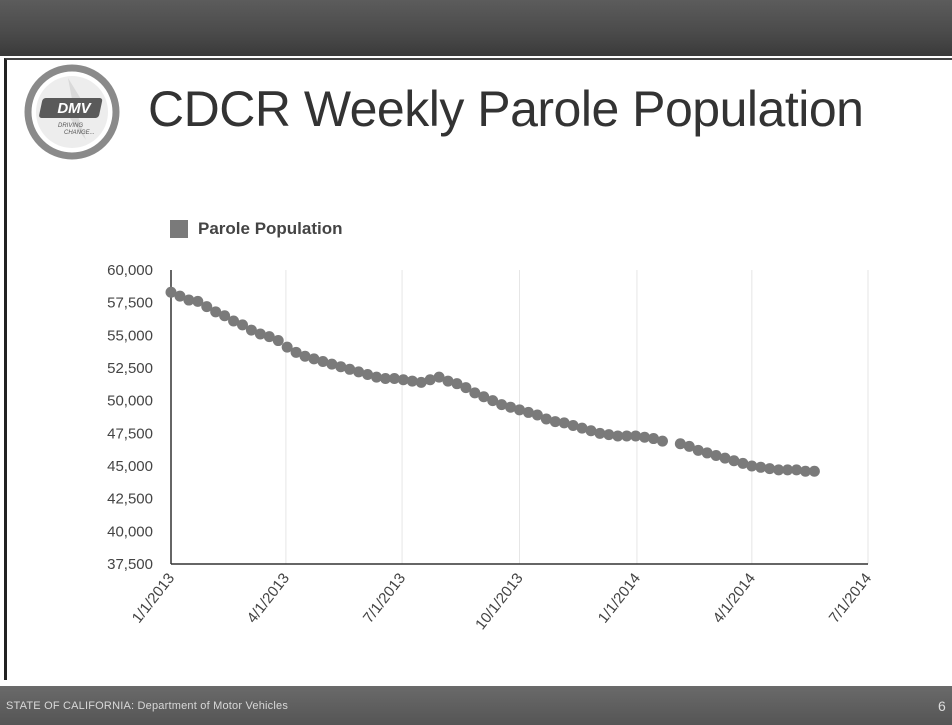 Image resolution: width=952 pixels, height=725 pixels. Describe the element at coordinates (384, 598) in the screenshot. I see `x-tick-label: 7/1/2013` at that location.